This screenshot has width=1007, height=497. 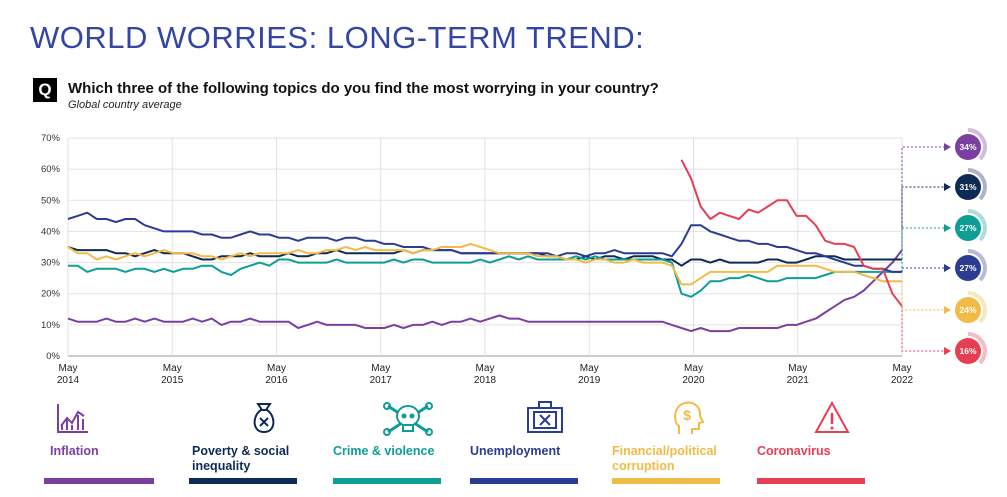 What do you see at coordinates (794, 451) in the screenshot?
I see `legend-label-line: Coronavirus` at bounding box center [794, 451].